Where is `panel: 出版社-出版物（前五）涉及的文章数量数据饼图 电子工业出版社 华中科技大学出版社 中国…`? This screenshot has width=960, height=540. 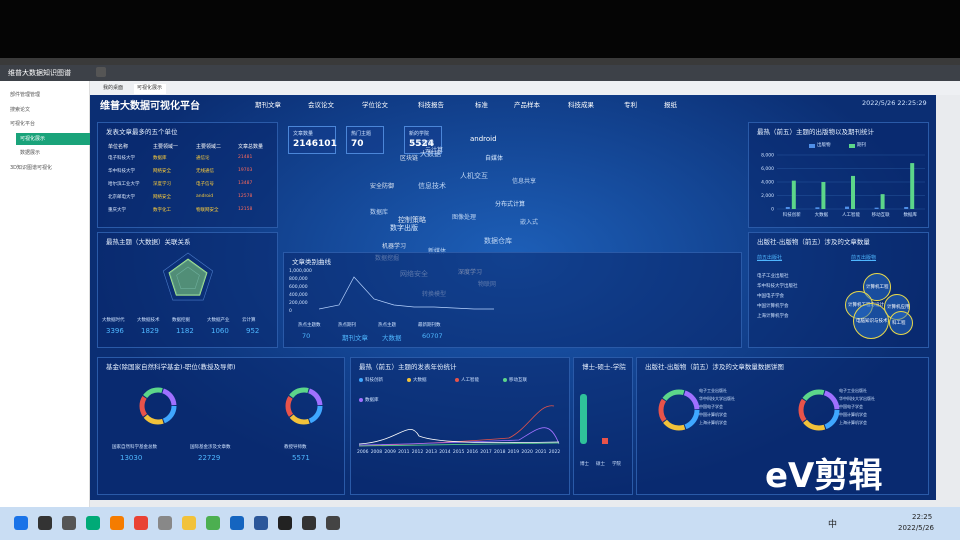
panel: 出版社-出版物（前五）涉及的文章数量数据饼图 电子工业出版社 华中科技大学出版社 中国… is located at coordinates (782, 426).